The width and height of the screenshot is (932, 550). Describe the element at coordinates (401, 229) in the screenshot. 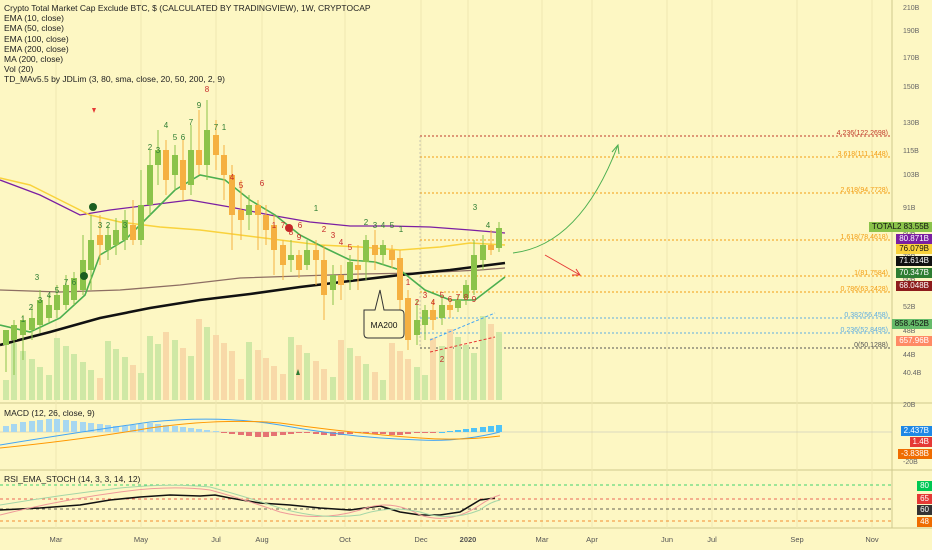

I see `td-count: 1` at that location.